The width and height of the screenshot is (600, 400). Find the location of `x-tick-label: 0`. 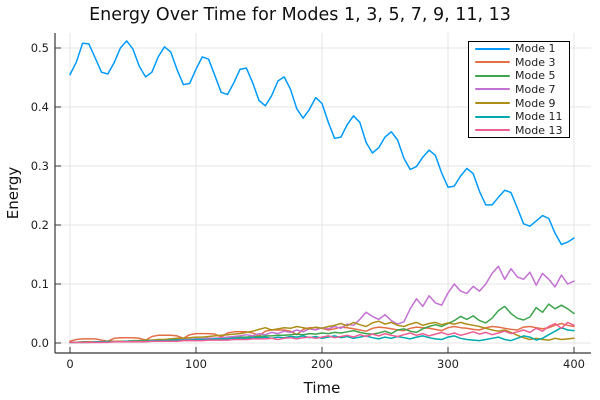

x-tick-label: 0 is located at coordinates (69, 364).